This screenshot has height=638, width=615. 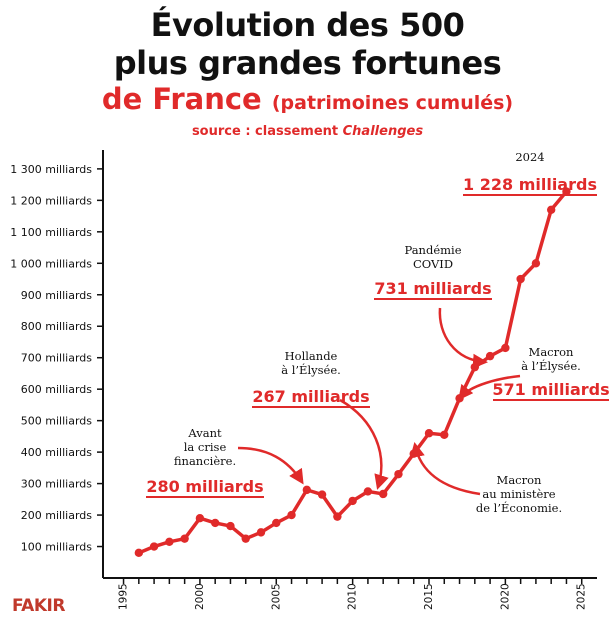 What do you see at coordinates (124, 596) in the screenshot?
I see `x-tick-label: 1995` at bounding box center [124, 596].